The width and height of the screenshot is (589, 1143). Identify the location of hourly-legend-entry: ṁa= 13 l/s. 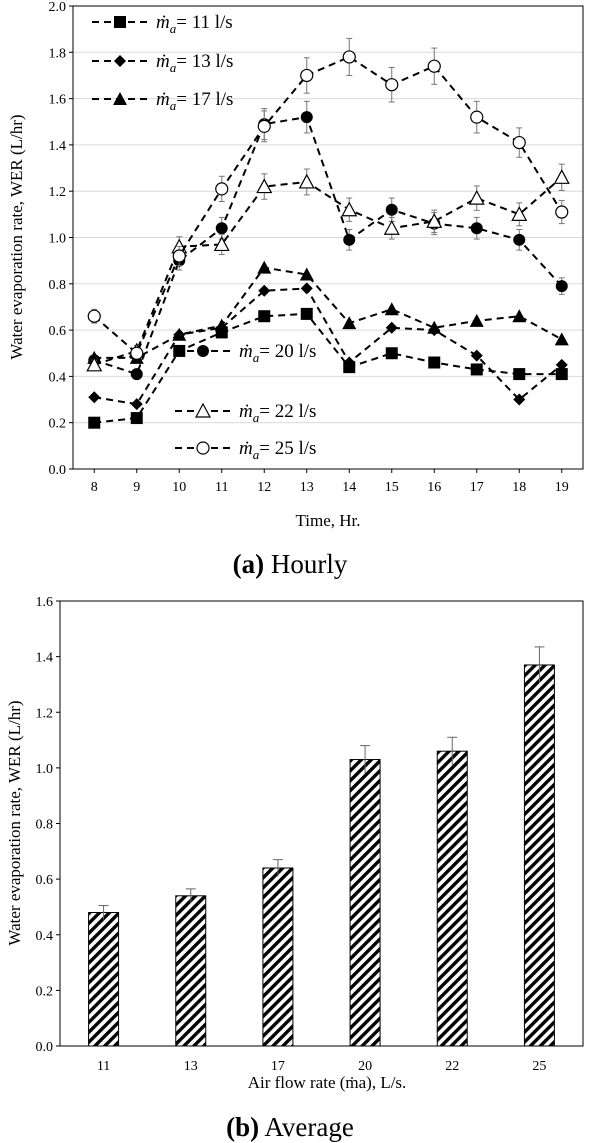
(162, 63).